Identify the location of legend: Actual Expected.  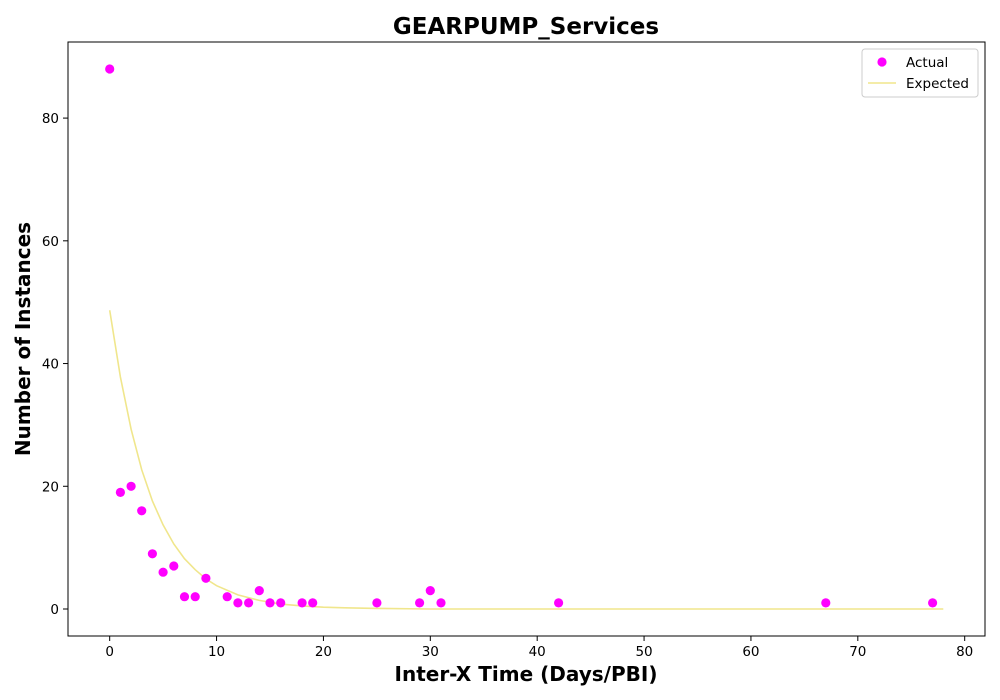
(920, 73).